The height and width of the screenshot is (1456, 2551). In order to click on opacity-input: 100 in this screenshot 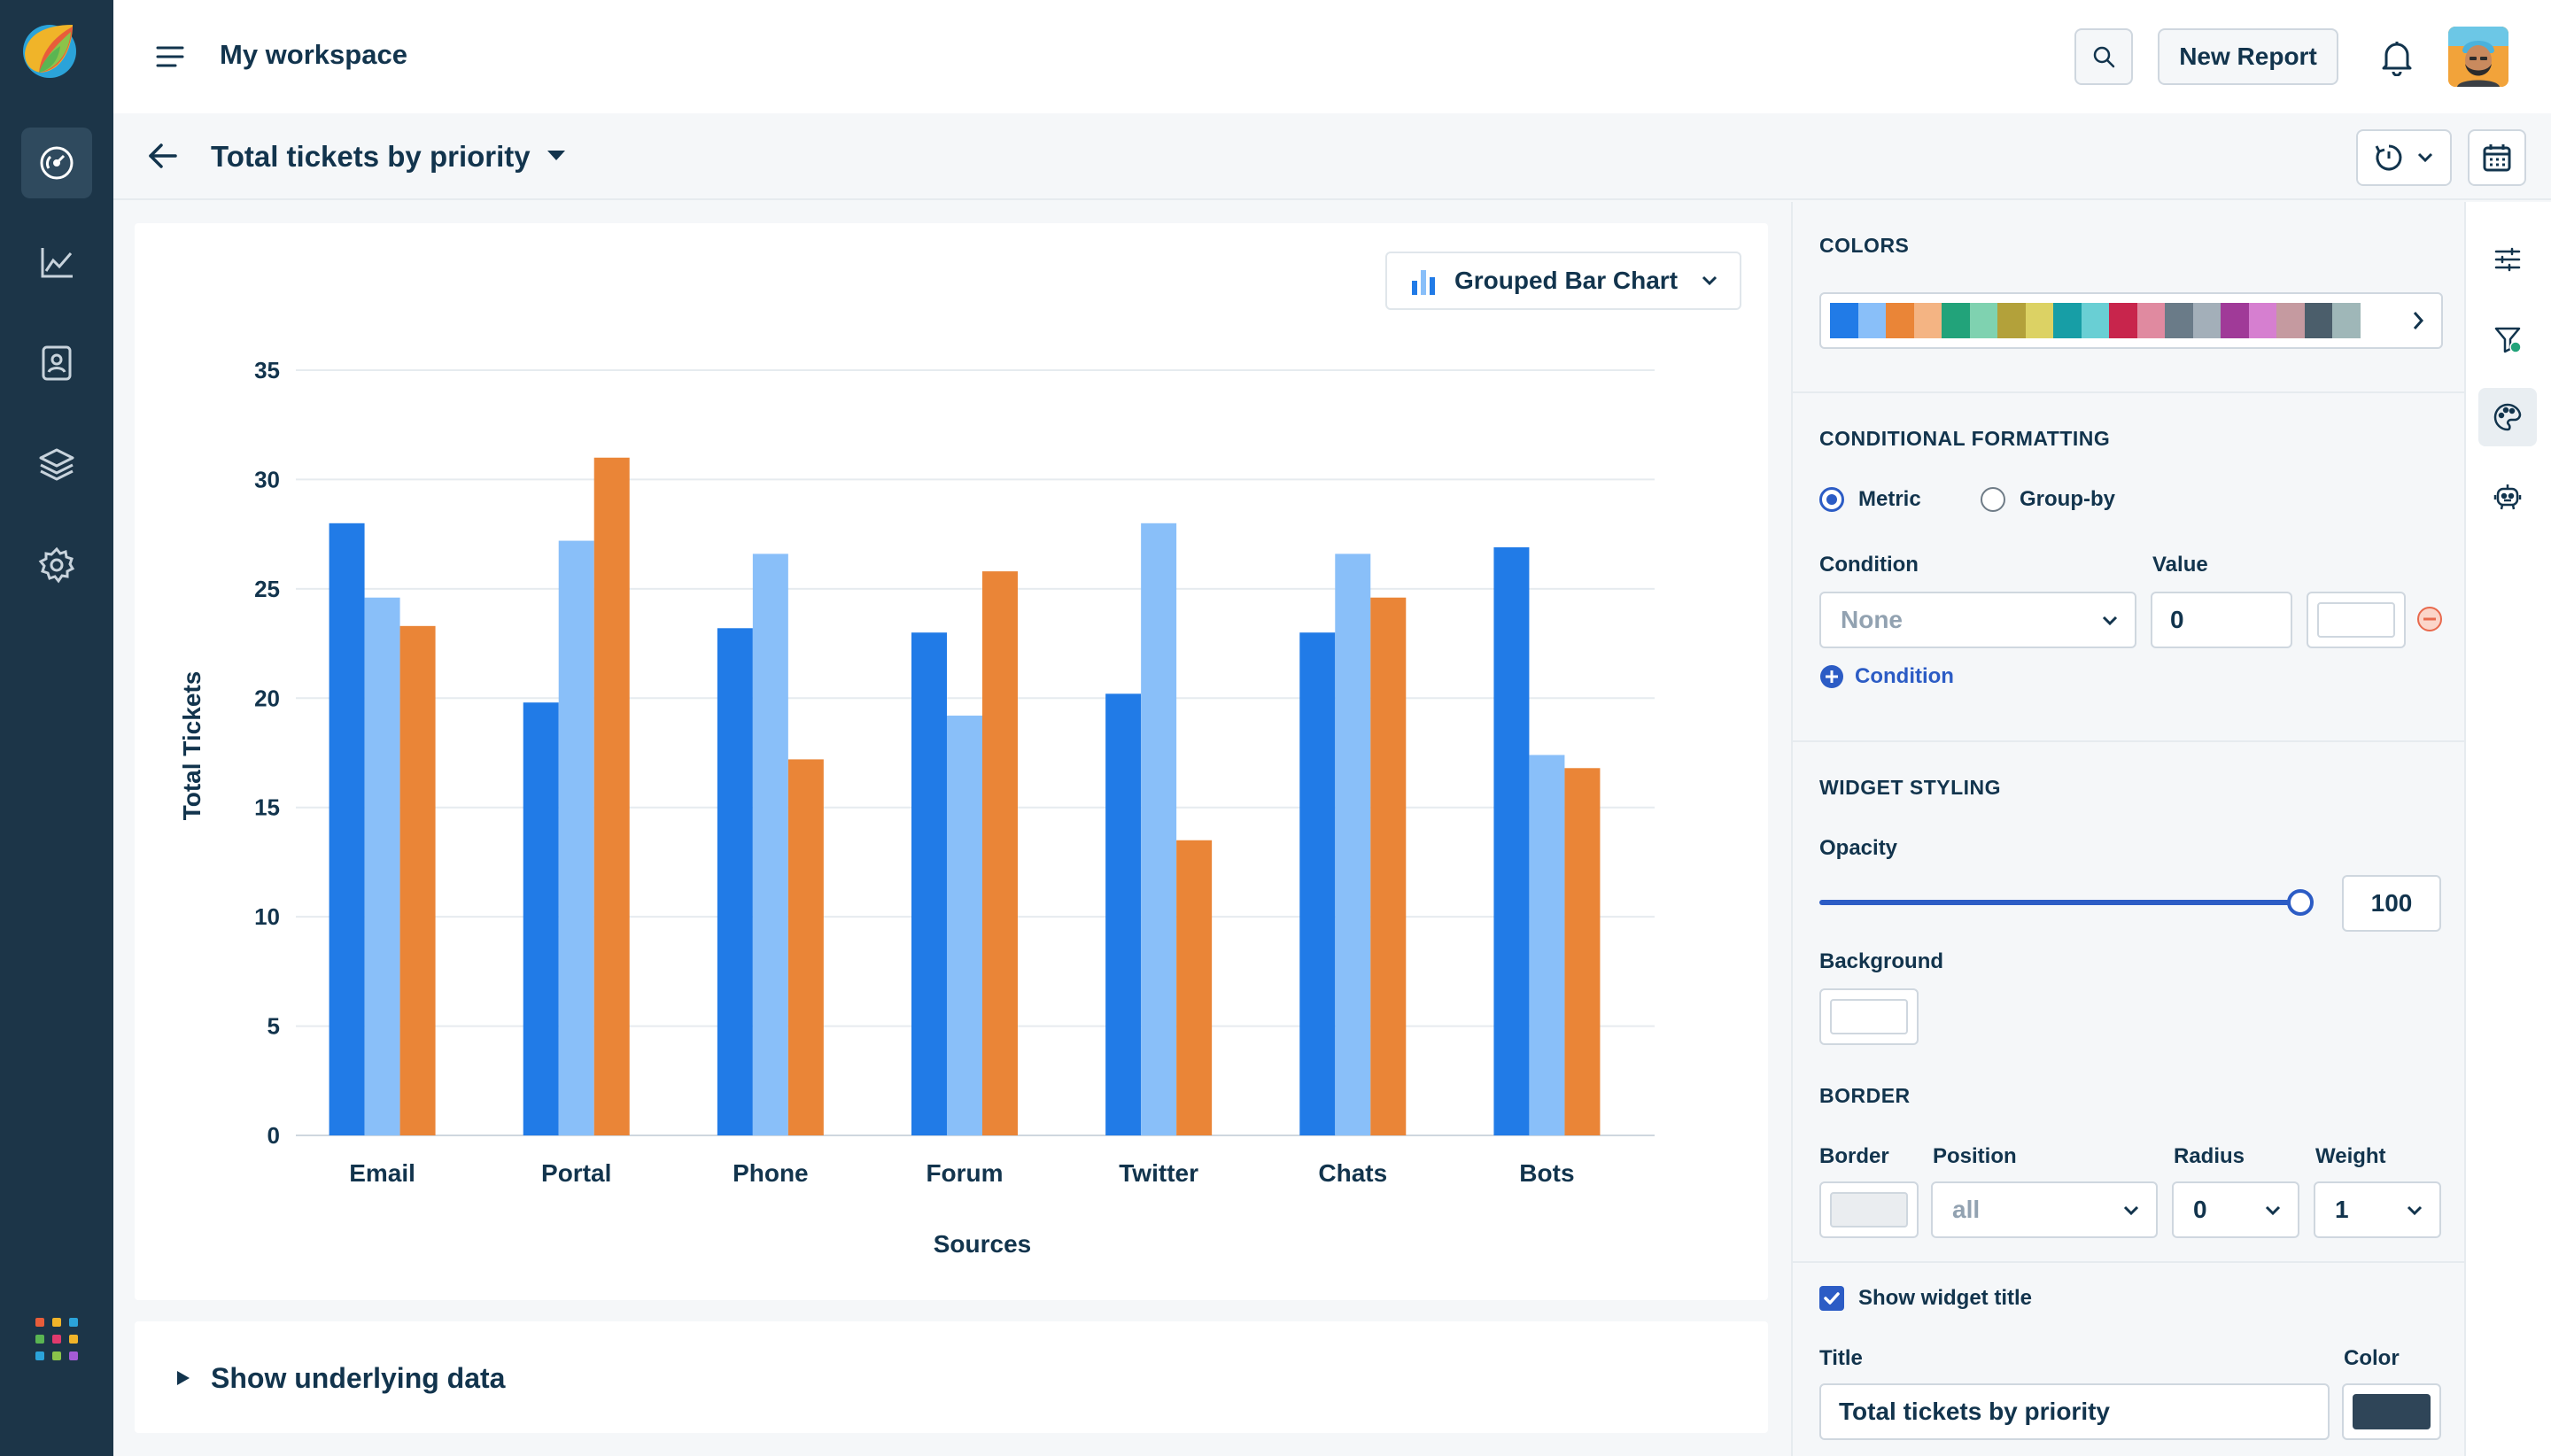, I will do `click(2391, 903)`.